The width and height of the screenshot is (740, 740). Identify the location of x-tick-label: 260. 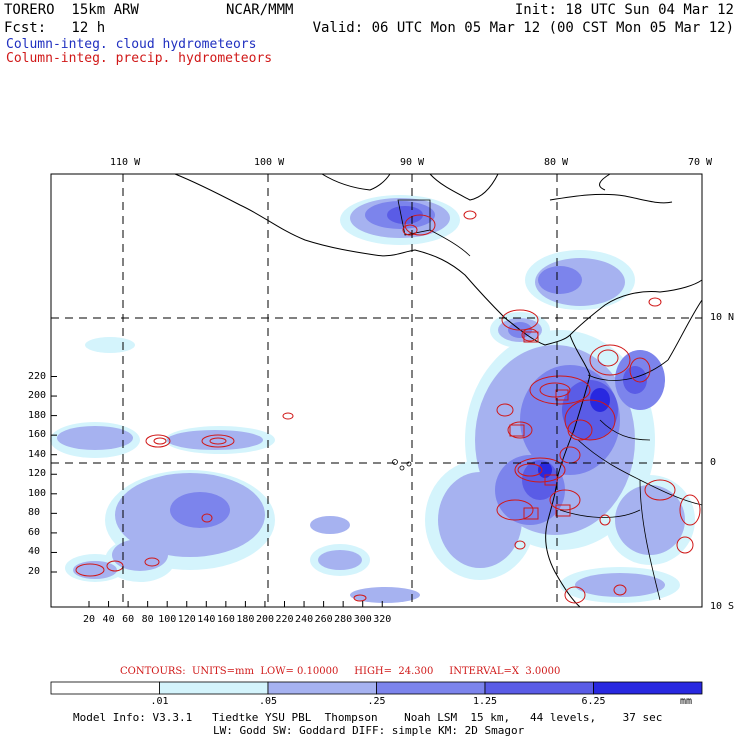
(323, 619).